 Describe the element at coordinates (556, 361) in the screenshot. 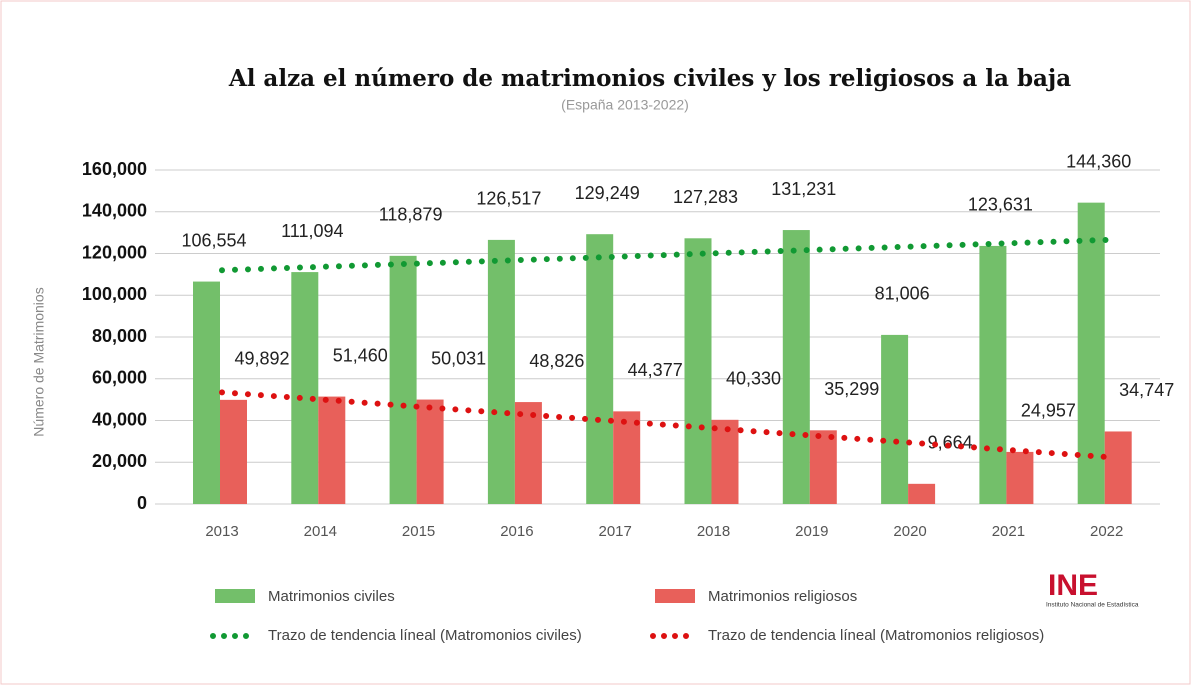

I see `value-label: 48,826` at that location.